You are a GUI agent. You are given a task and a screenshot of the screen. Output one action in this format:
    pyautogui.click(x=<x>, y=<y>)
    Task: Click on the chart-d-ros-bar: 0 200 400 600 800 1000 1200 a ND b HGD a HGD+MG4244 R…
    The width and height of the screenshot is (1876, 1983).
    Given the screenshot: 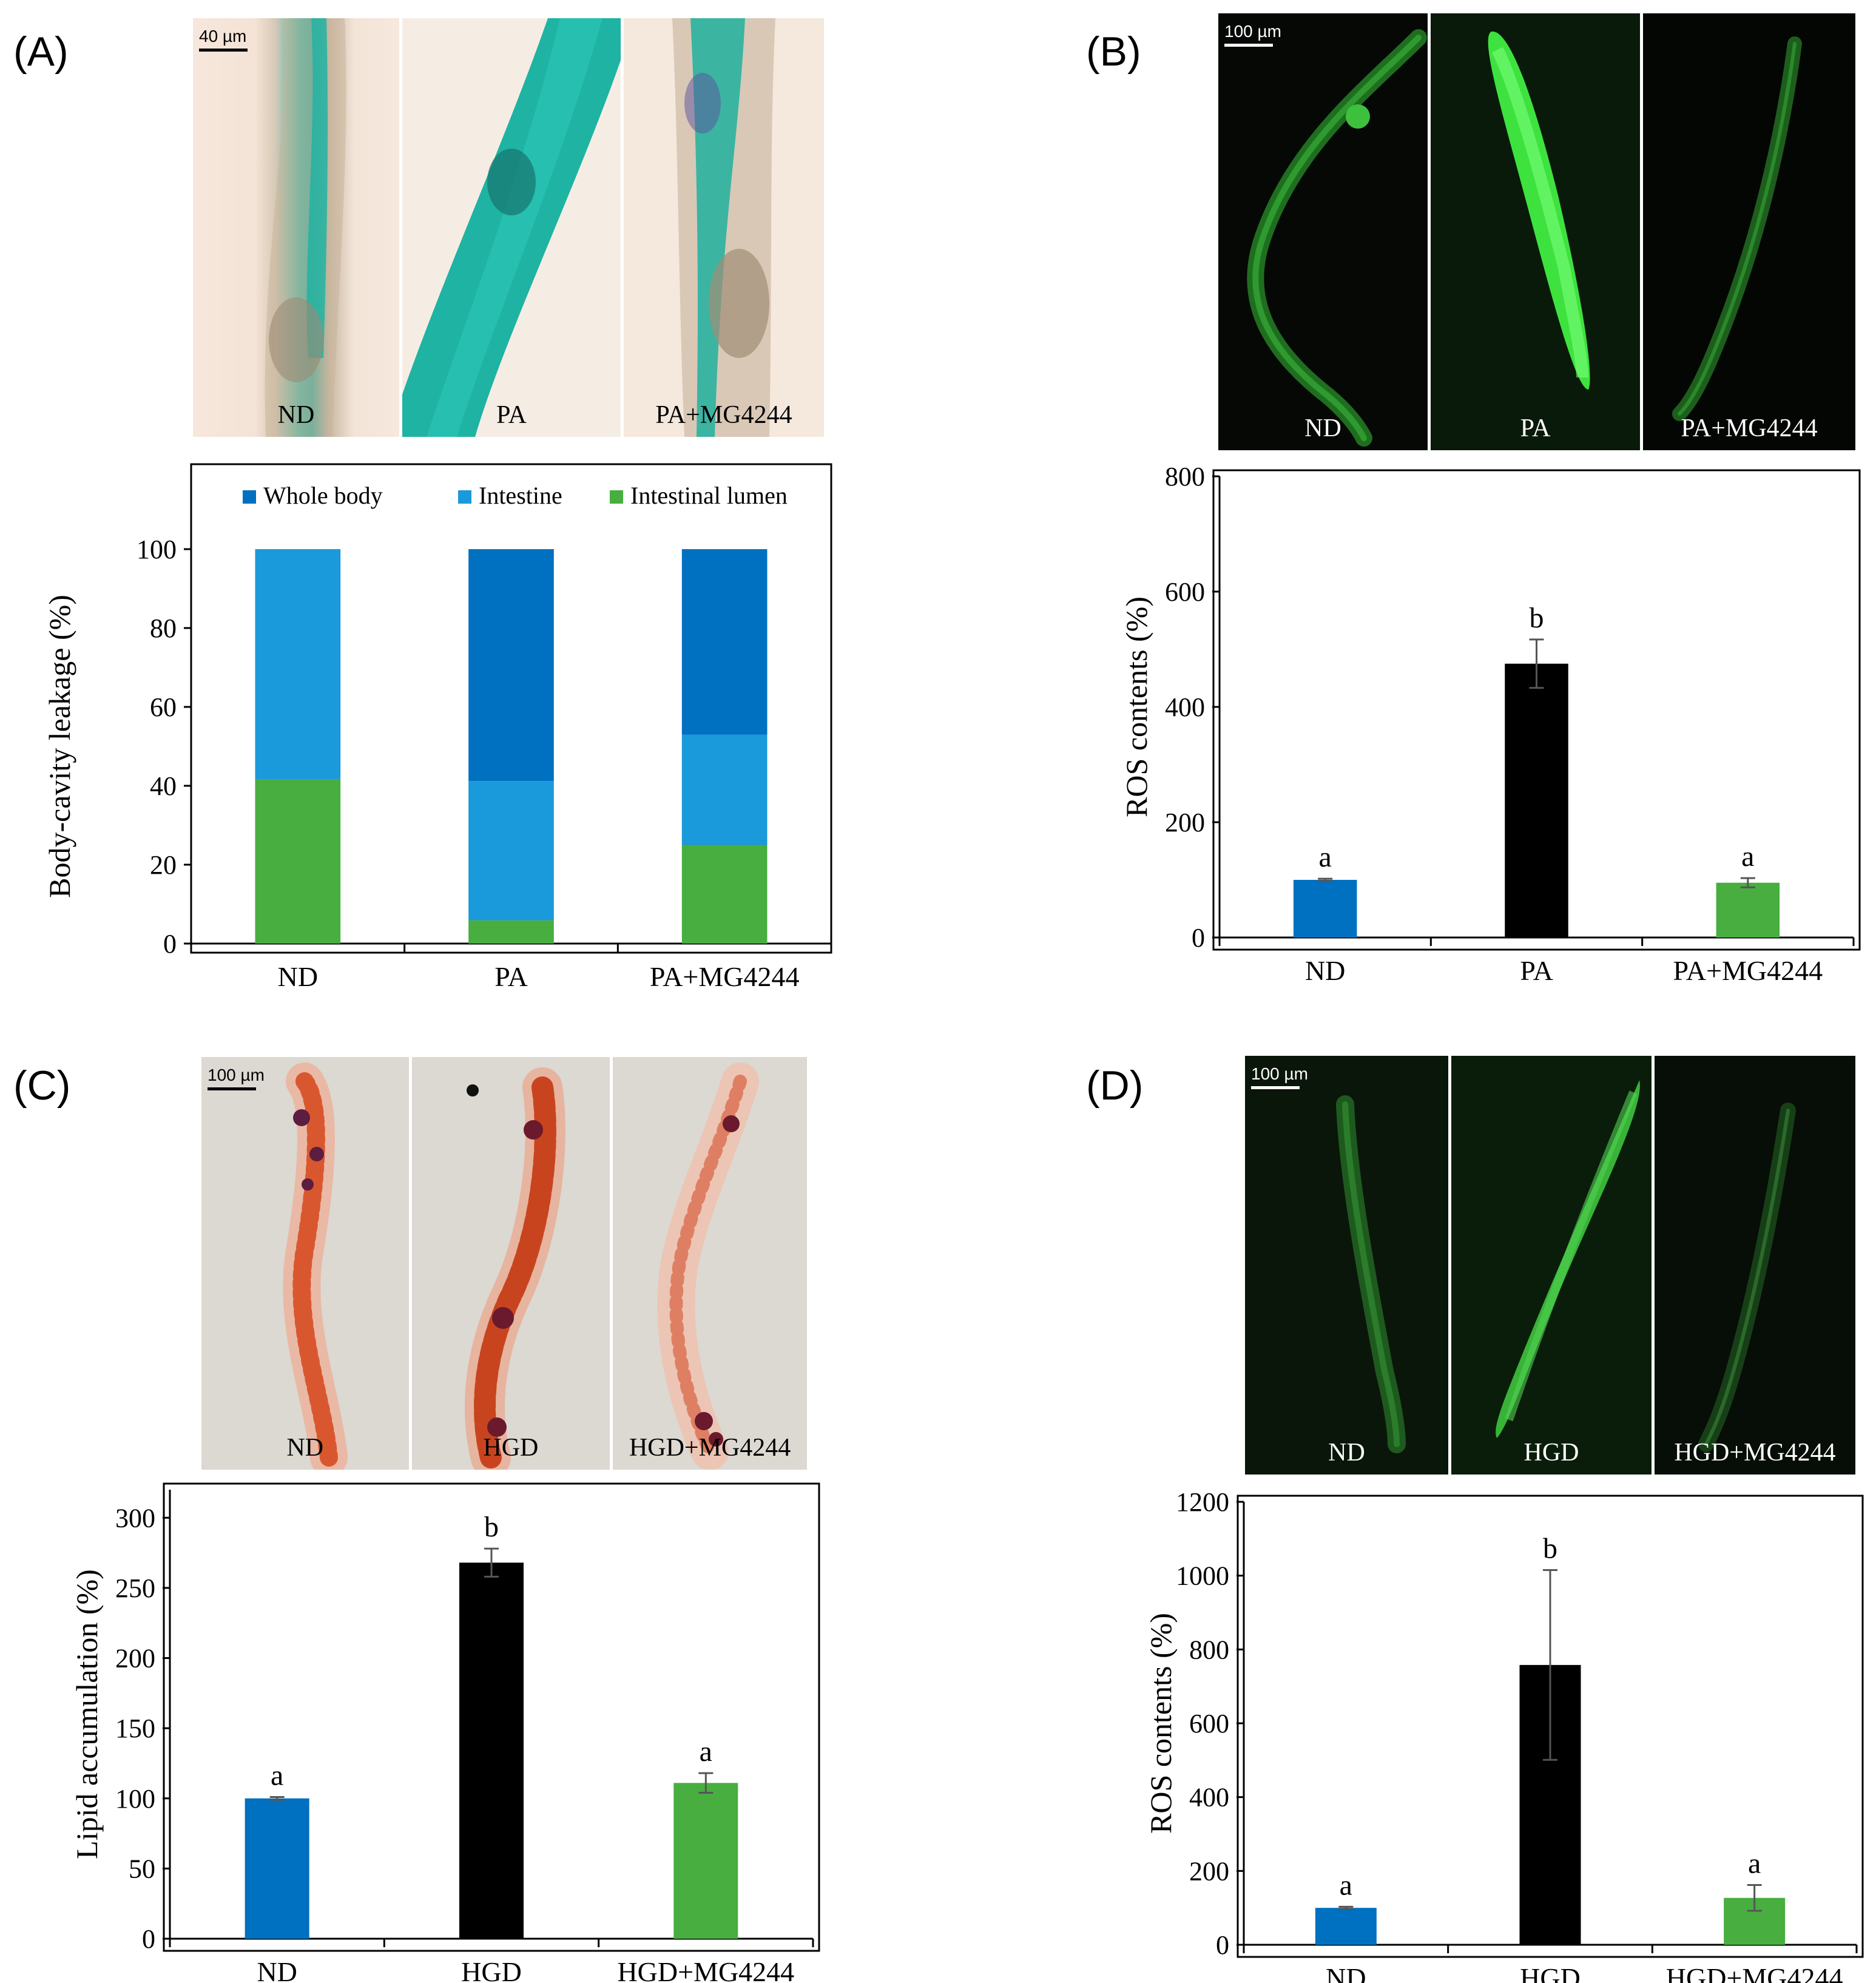 What is the action you would take?
    pyautogui.click(x=1504, y=1735)
    